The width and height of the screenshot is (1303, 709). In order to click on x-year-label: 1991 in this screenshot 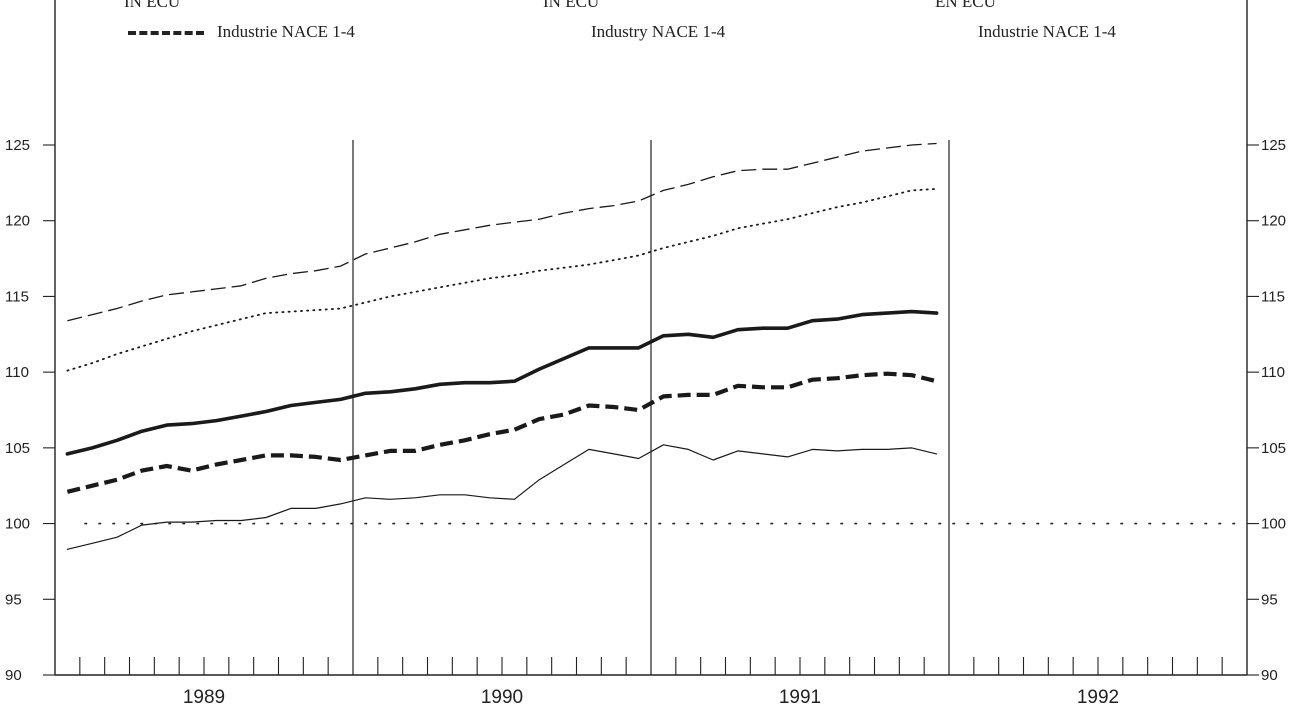, I will do `click(800, 697)`.